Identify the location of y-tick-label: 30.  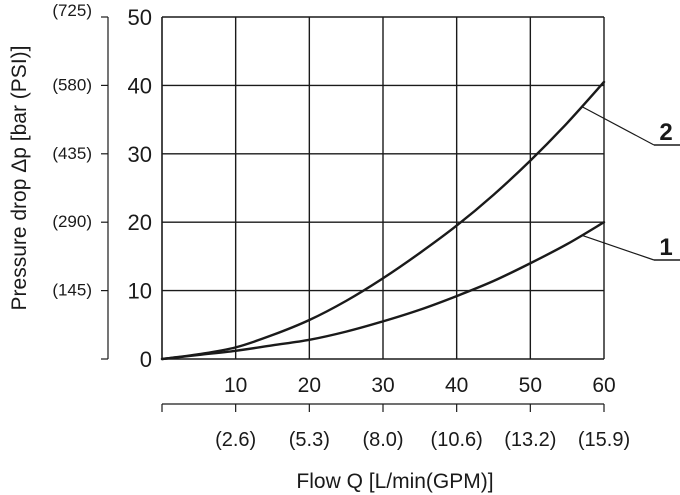
(140, 154).